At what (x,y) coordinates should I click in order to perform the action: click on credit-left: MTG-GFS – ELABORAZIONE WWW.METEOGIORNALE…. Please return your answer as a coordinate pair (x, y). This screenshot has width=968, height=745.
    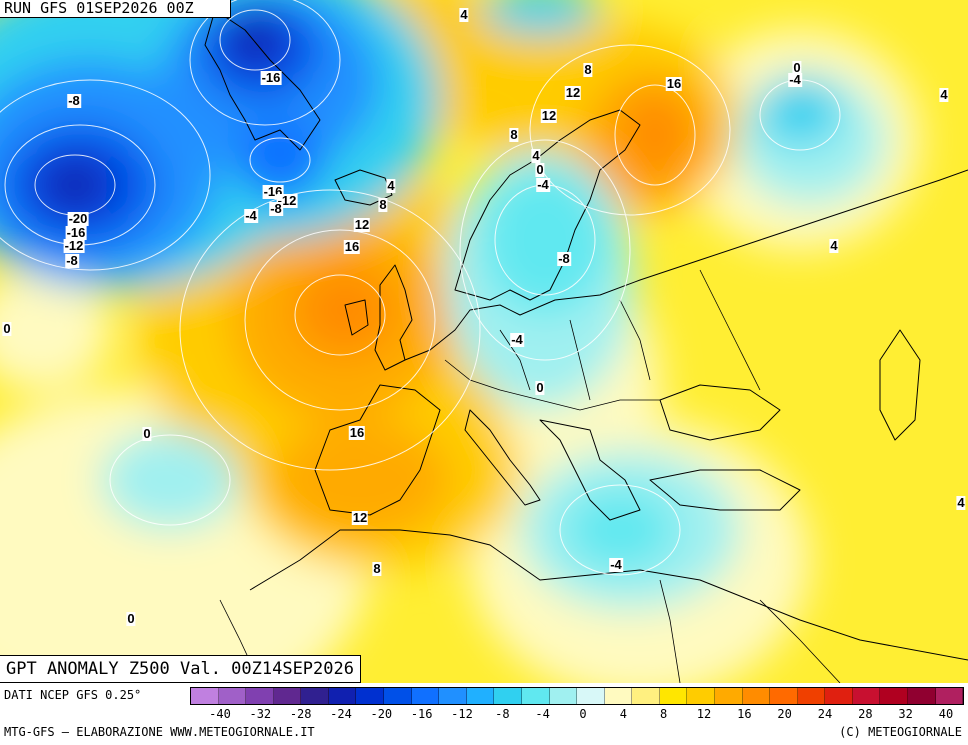
    Looking at the image, I should click on (159, 732).